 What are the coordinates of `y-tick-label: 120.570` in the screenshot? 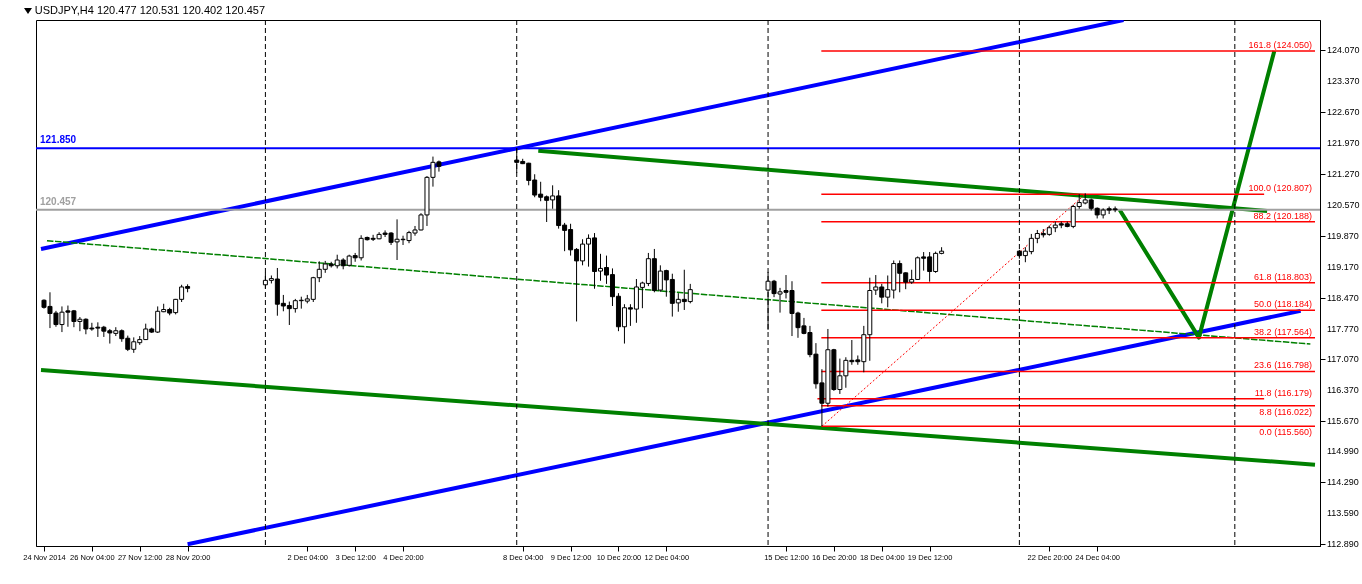 It's located at (1343, 204).